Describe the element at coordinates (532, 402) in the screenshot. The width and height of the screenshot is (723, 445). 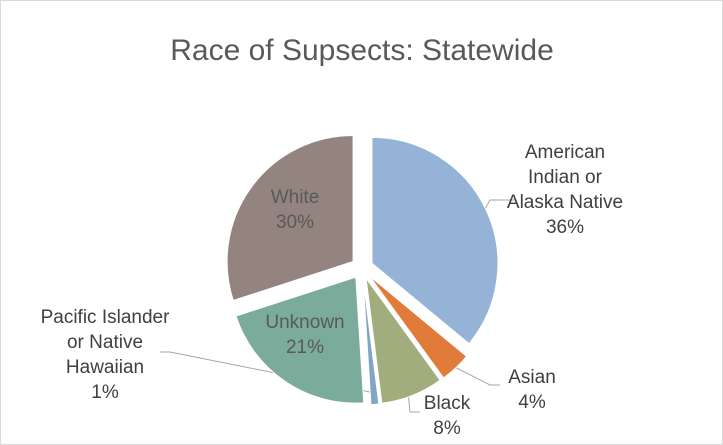
I see `value-label: 4%` at that location.